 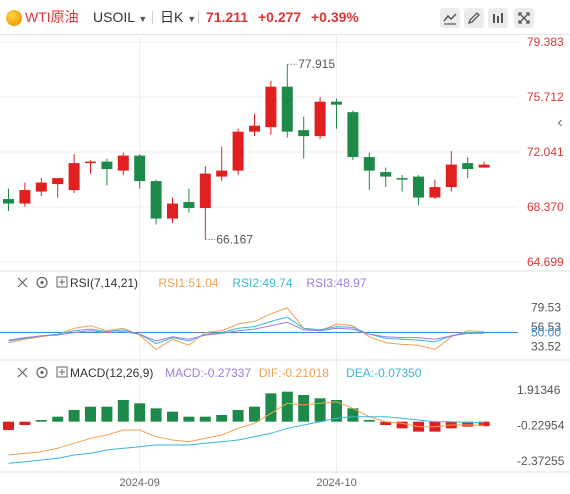 What do you see at coordinates (152, 17) in the screenshot?
I see `divider` at bounding box center [152, 17].